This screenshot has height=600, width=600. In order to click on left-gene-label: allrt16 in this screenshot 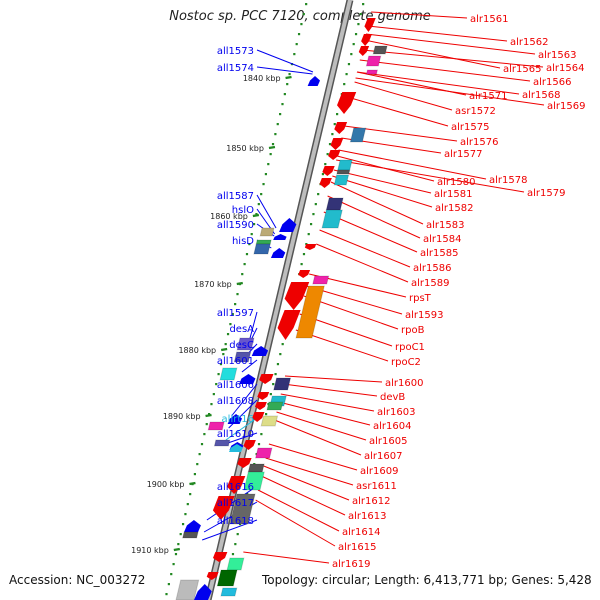, I will do `click(238, 419)`.